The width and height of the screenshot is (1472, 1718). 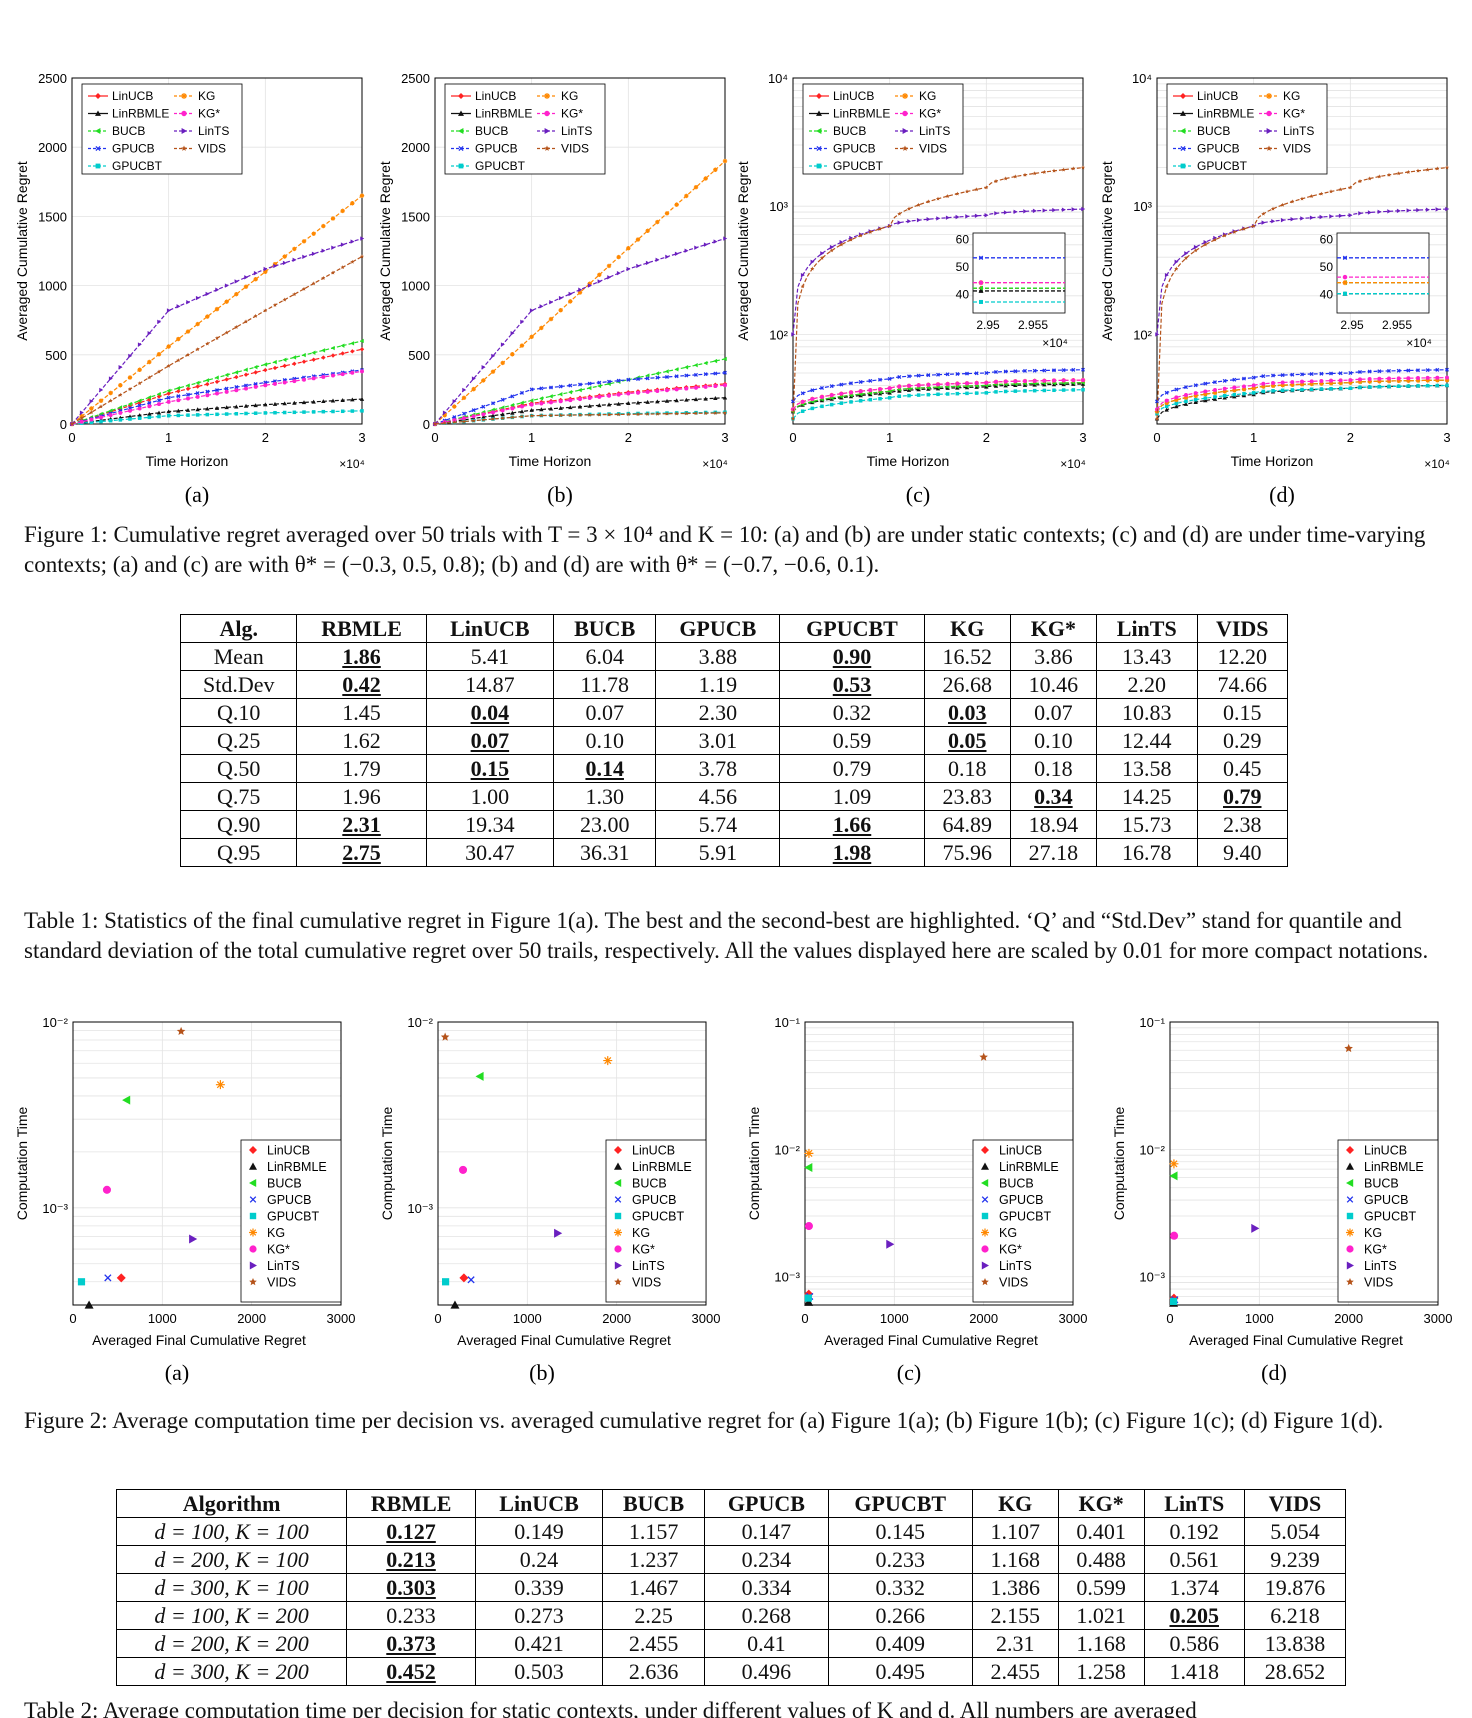 I want to click on table-cell: 0.421, so click(x=539, y=1643).